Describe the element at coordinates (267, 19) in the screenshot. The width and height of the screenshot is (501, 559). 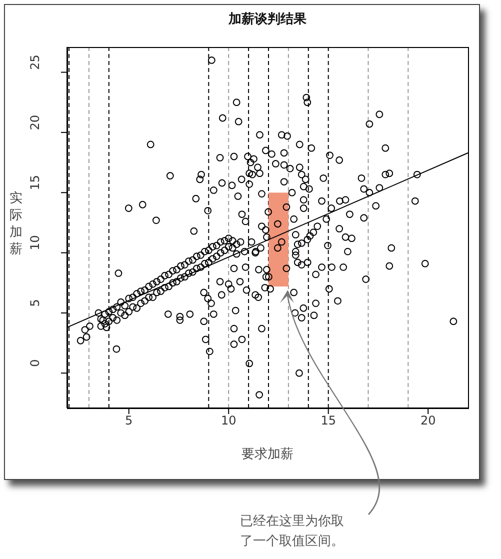
I see `chart-title: 加薪谈判结果` at that location.